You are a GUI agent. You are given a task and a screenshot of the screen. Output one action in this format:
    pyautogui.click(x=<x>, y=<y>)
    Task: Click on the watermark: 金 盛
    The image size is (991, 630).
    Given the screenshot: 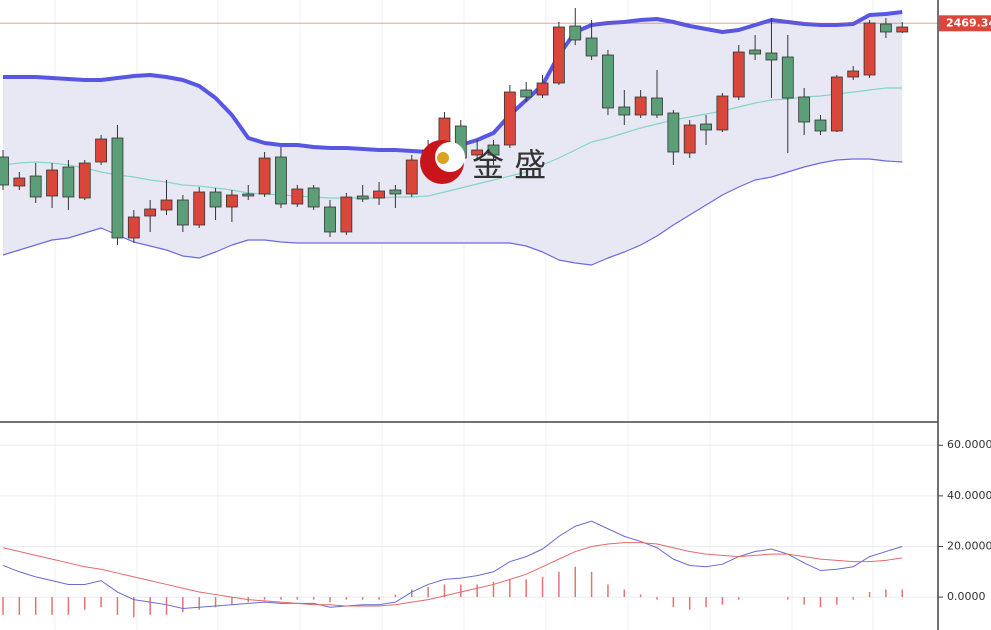 What is the action you would take?
    pyautogui.click(x=509, y=165)
    